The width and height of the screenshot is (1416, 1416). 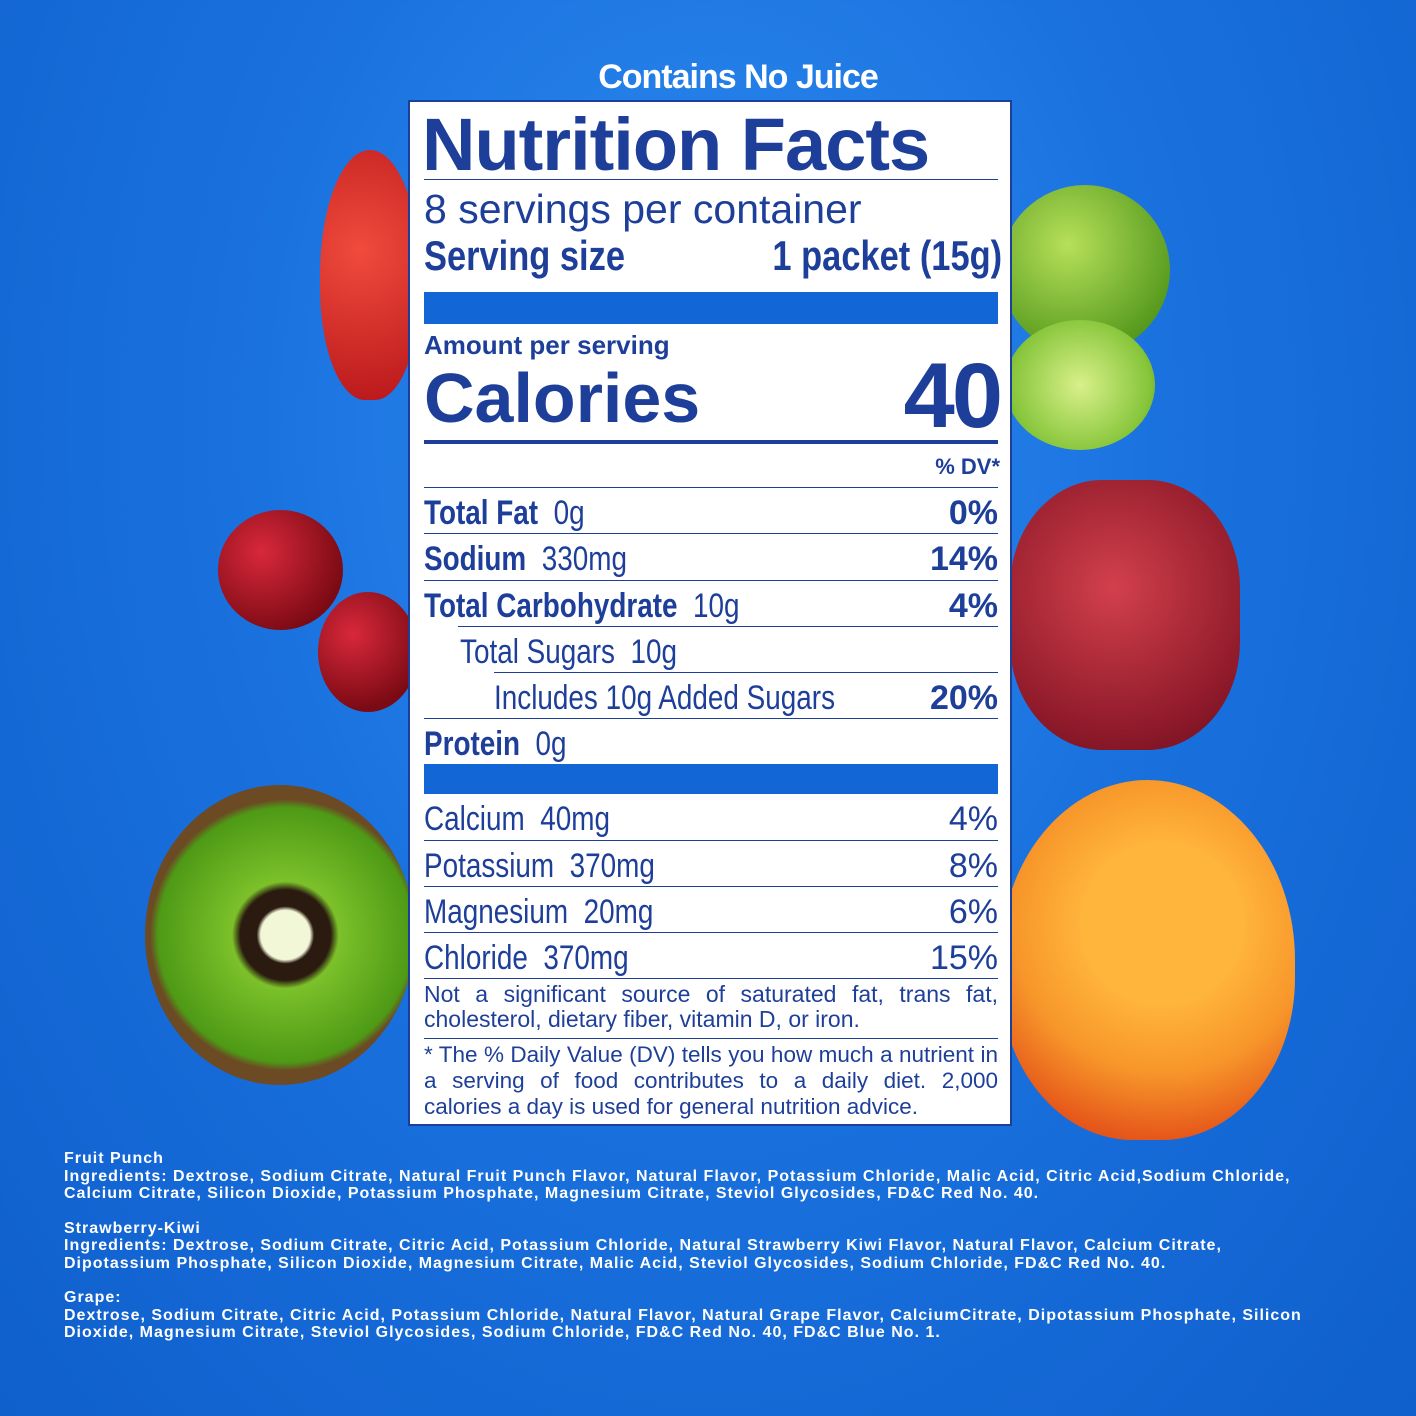 I want to click on serving-size-label: Serving size, so click(x=524, y=255).